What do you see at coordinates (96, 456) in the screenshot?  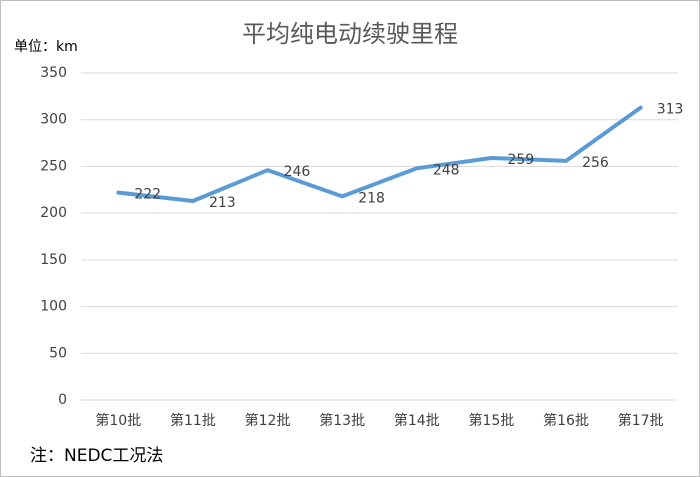 I see `note: 注：NEDC工况法` at bounding box center [96, 456].